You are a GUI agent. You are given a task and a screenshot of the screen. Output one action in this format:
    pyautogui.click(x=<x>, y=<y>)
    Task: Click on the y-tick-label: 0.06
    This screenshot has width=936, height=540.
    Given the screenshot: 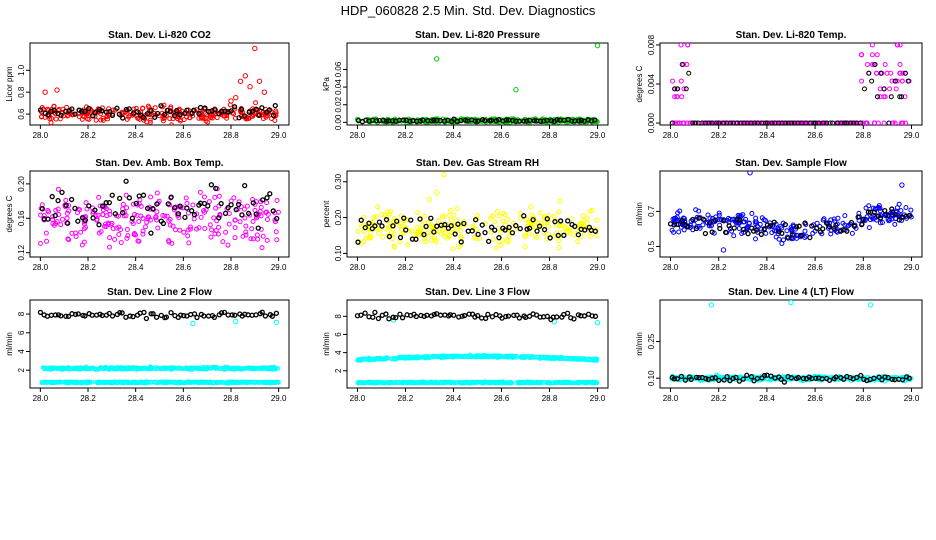 What is the action you would take?
    pyautogui.click(x=338, y=69)
    